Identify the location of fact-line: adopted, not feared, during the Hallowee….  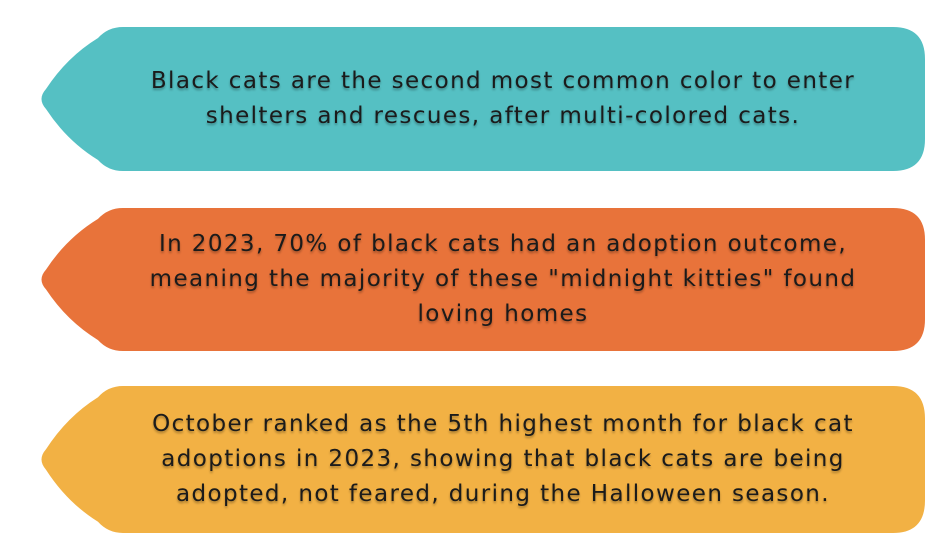
(503, 494).